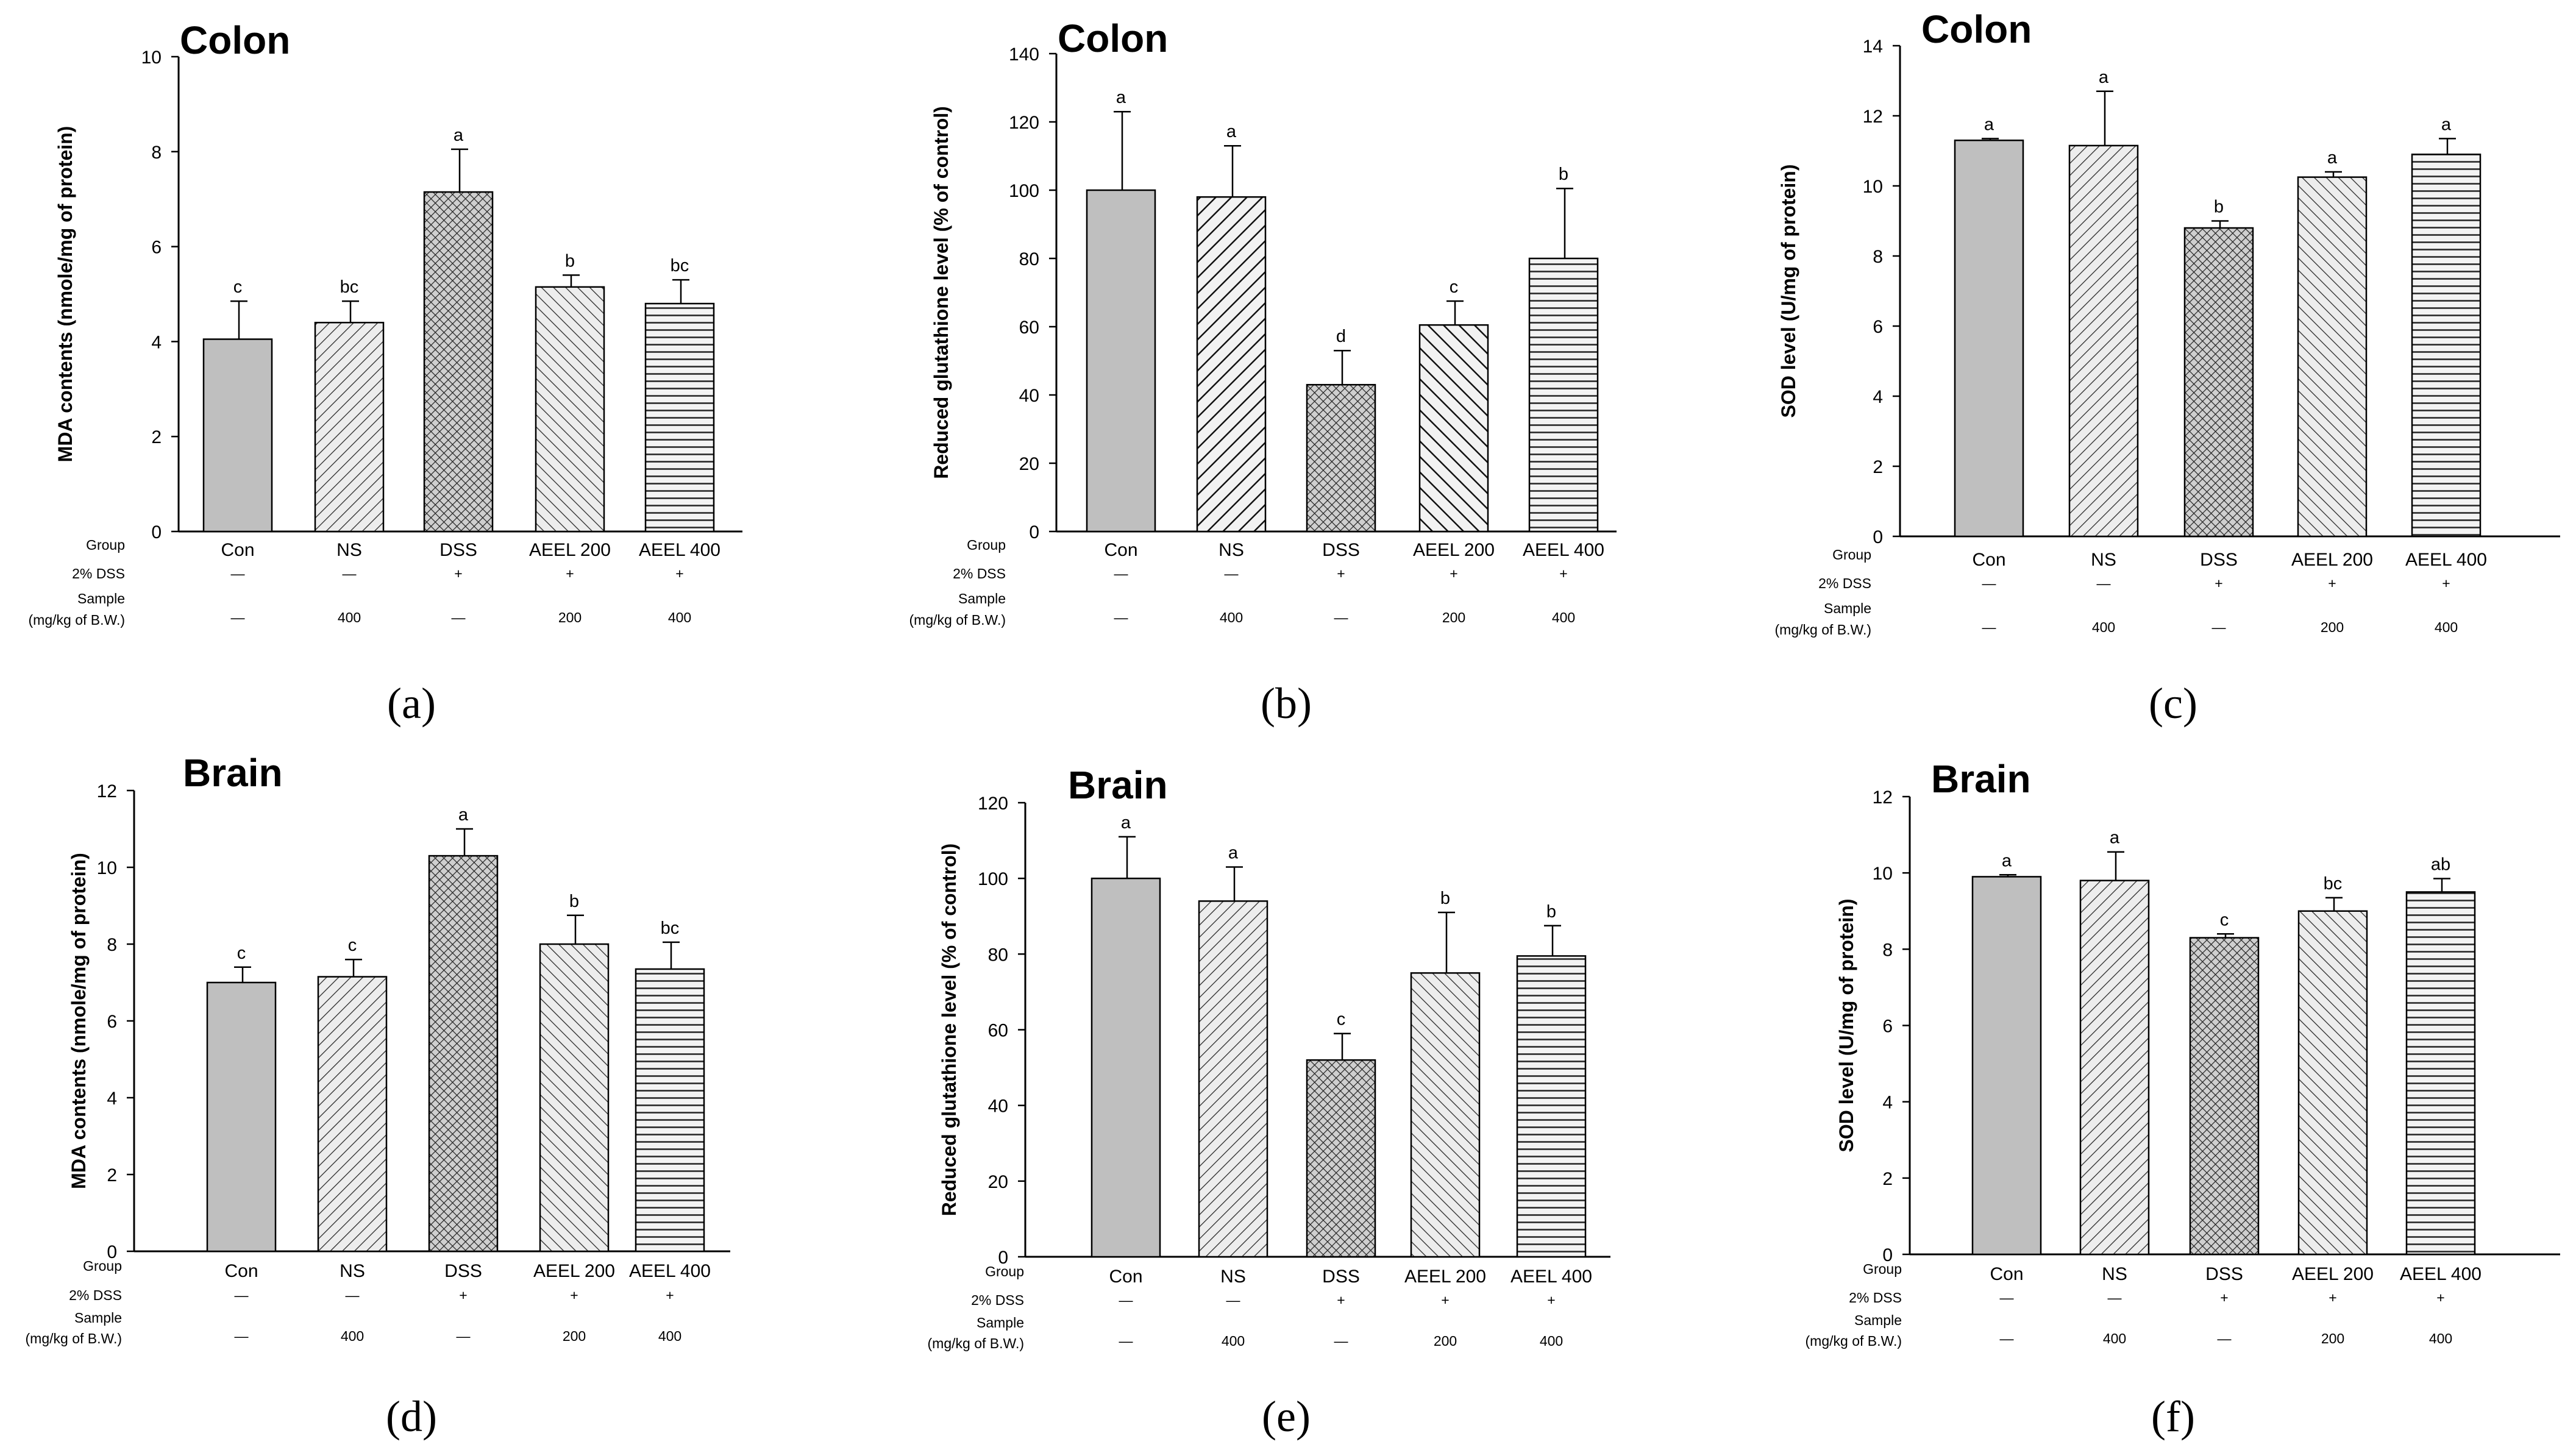 This screenshot has height=1450, width=2576. What do you see at coordinates (352, 1114) in the screenshot?
I see `bar-ns` at bounding box center [352, 1114].